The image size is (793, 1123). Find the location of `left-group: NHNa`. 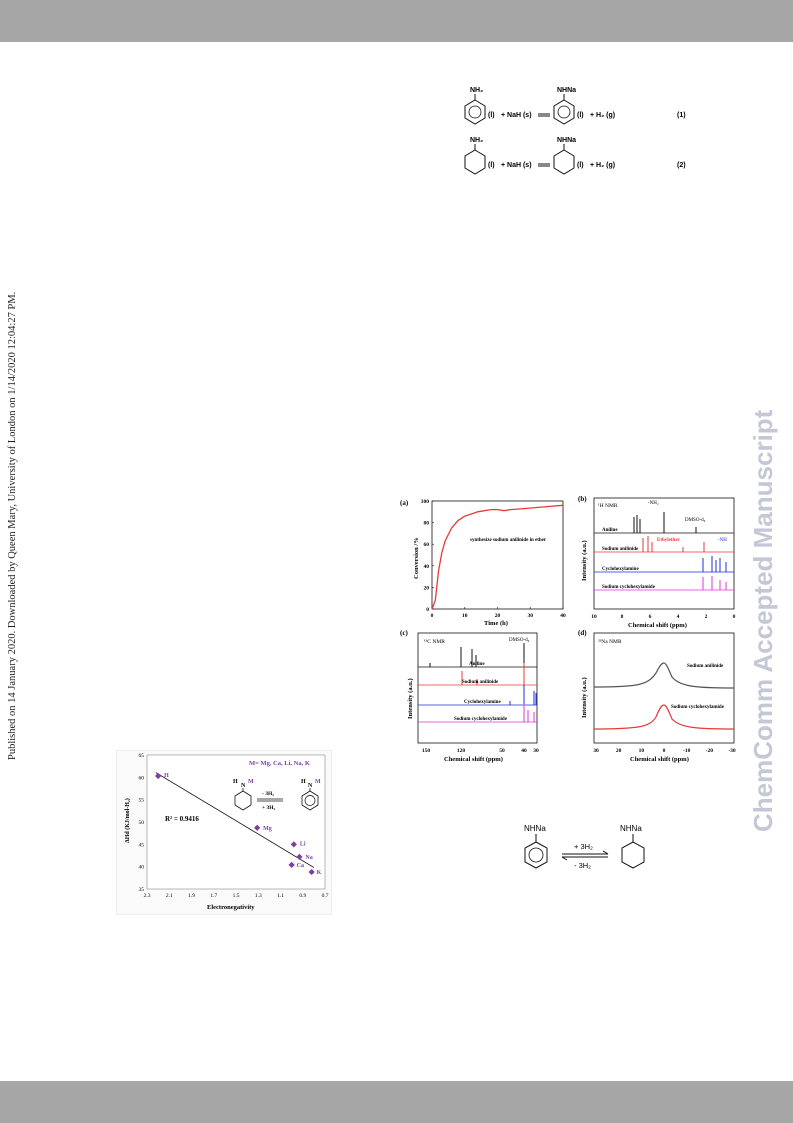

left-group: NHNa is located at coordinates (535, 828).